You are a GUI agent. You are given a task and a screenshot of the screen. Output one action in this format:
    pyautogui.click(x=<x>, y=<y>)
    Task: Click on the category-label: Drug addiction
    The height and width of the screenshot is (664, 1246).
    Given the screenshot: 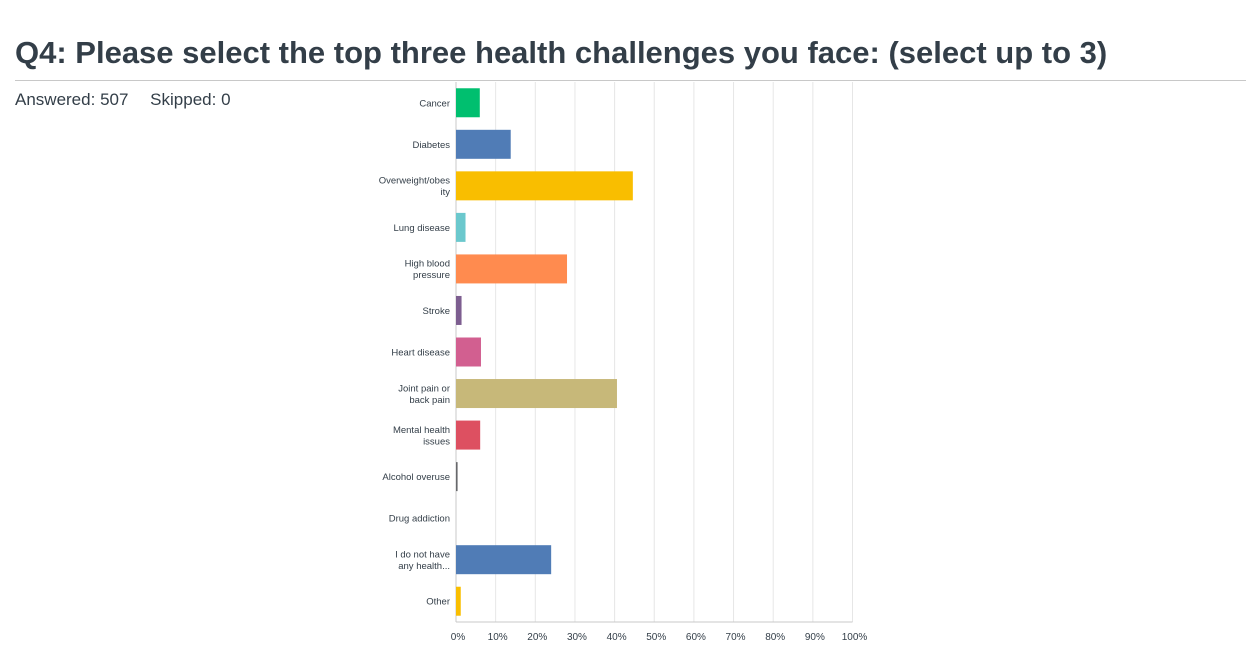 What is the action you would take?
    pyautogui.click(x=419, y=519)
    